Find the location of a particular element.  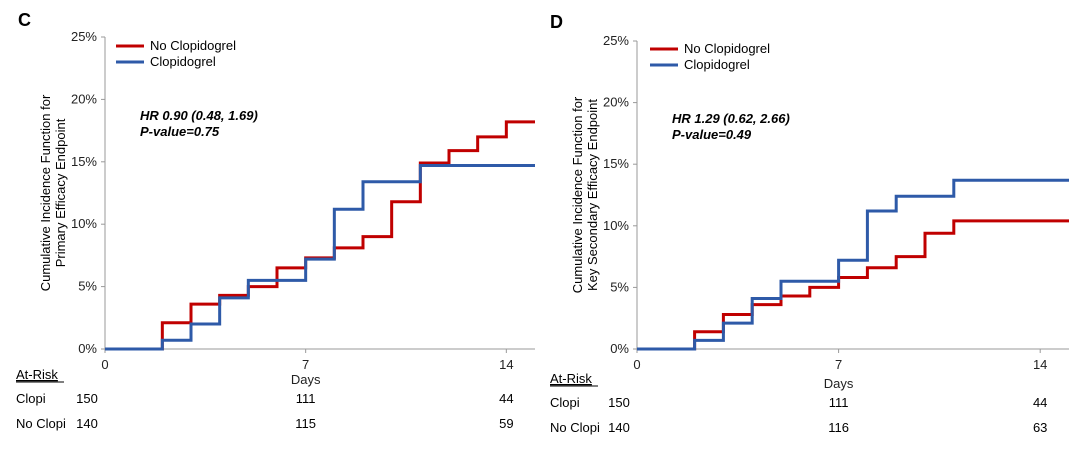

at-risk-value: 115 is located at coordinates (305, 423).